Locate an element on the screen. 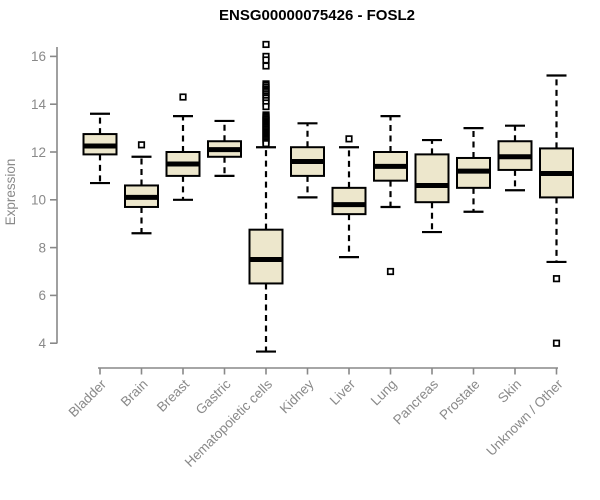  x-category-label: Skin is located at coordinates (509, 391).